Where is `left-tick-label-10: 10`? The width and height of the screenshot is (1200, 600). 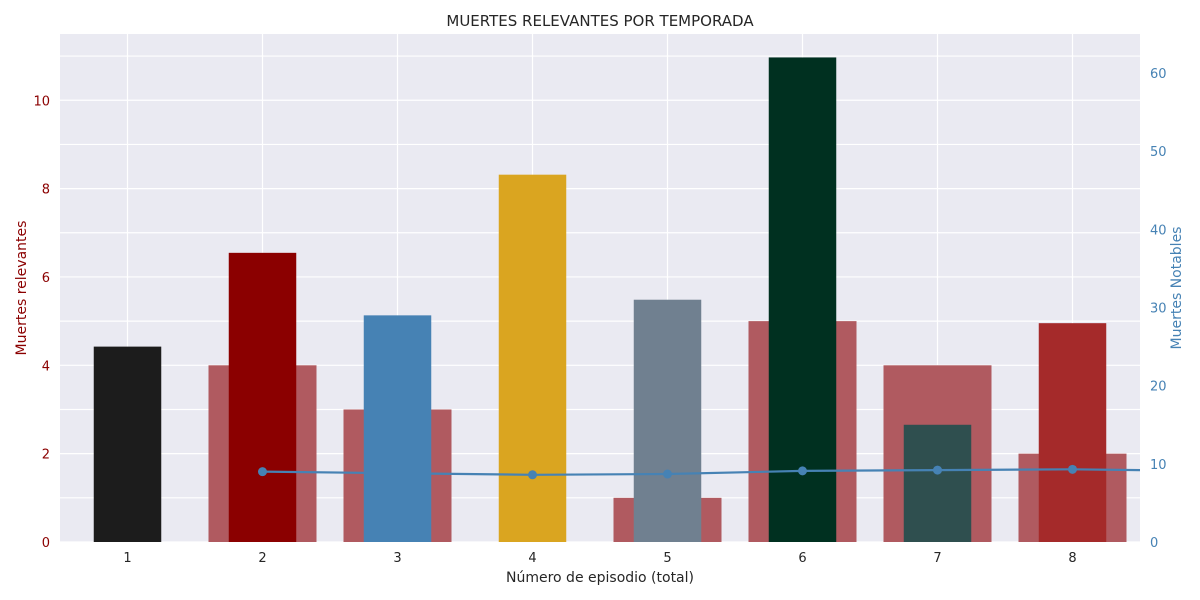
left-tick-label-10: 10 is located at coordinates (41, 101).